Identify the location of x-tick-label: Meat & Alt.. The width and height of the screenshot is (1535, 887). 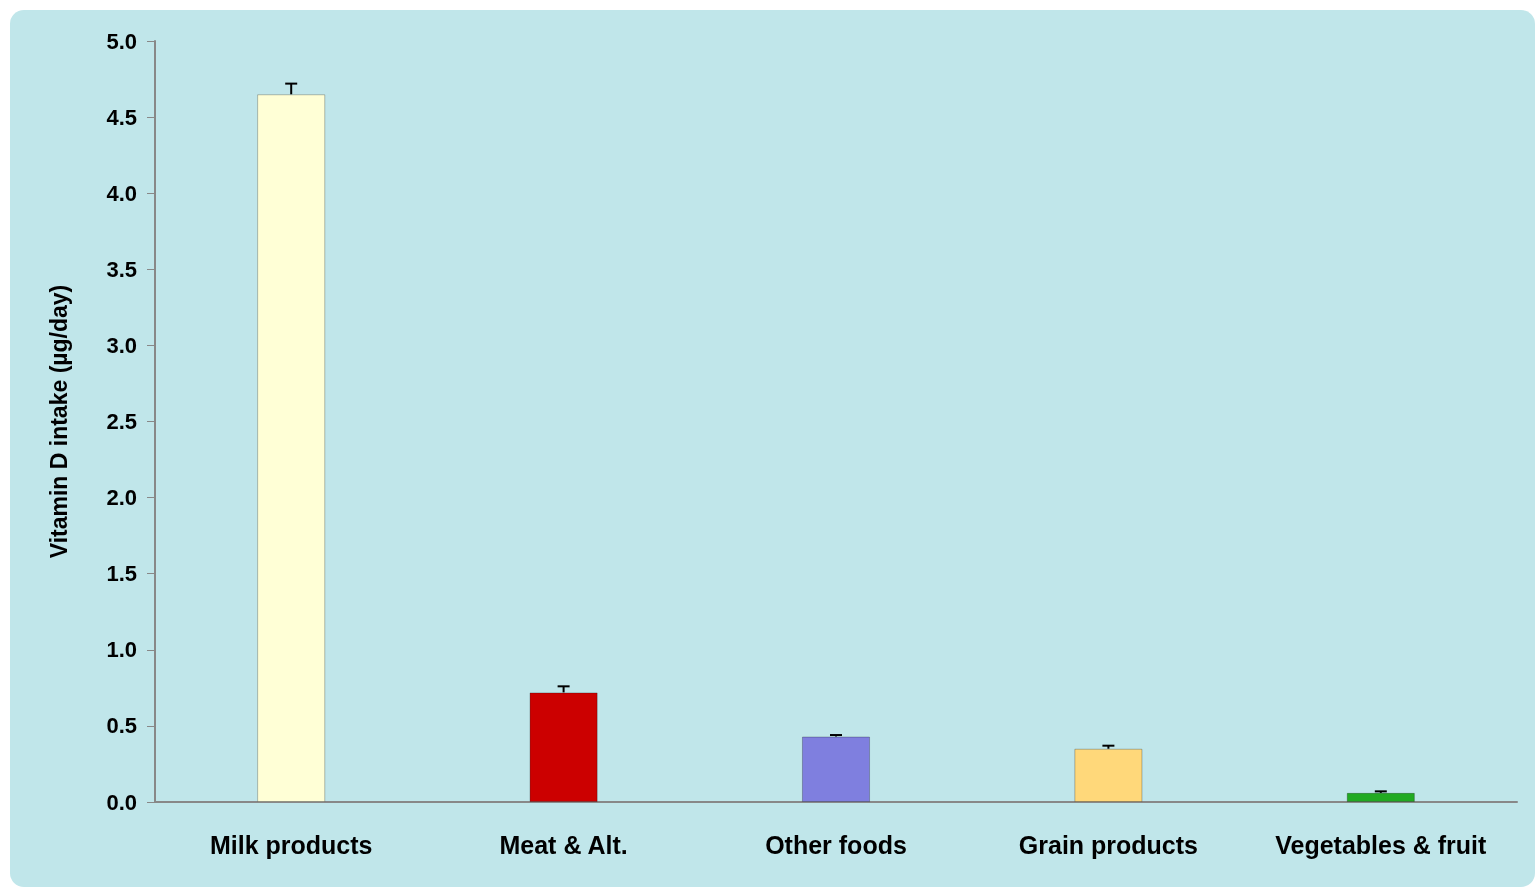
(563, 844).